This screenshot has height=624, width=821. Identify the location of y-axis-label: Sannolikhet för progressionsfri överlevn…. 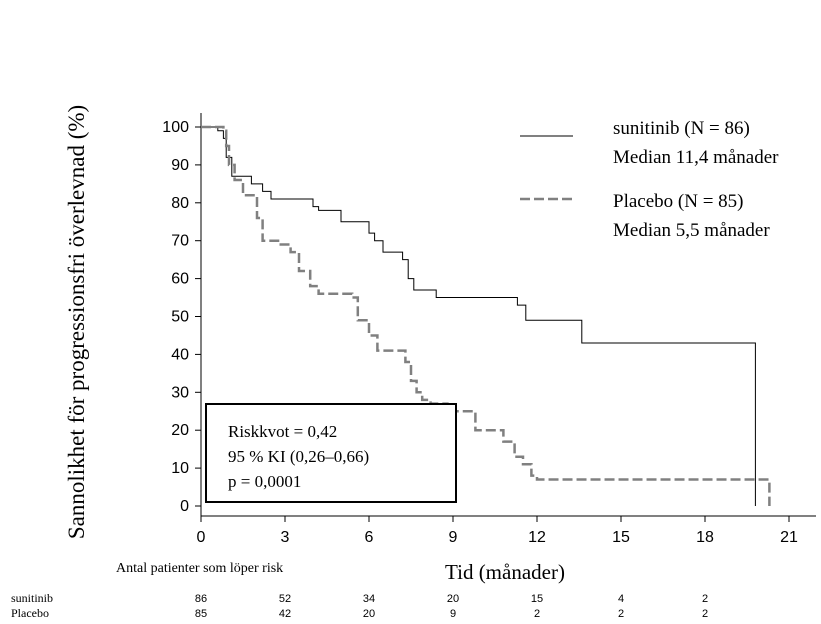
(76, 322).